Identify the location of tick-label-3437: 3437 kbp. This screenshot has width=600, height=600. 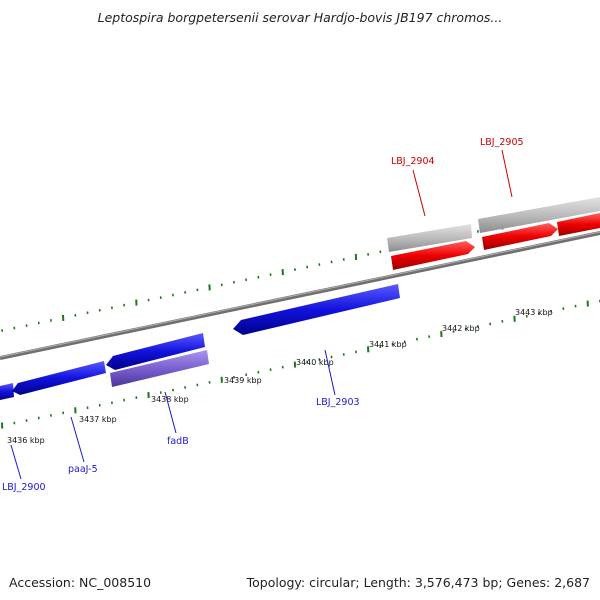
(98, 419).